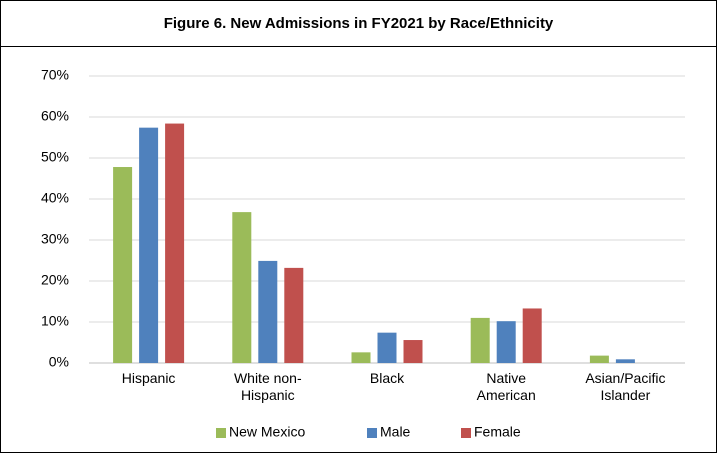  I want to click on y-tick-label: 30%, so click(55, 239).